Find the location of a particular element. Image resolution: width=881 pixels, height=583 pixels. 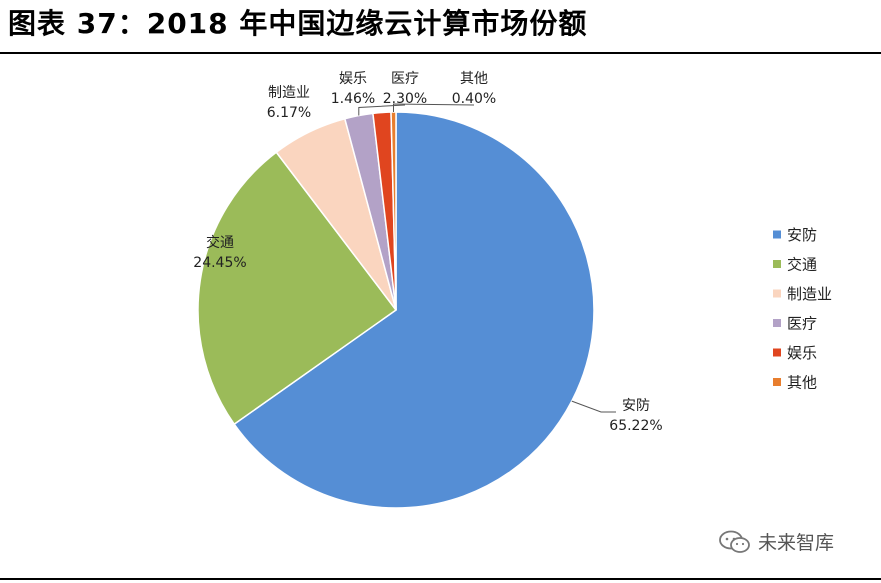

bottom-divider is located at coordinates (440, 579).